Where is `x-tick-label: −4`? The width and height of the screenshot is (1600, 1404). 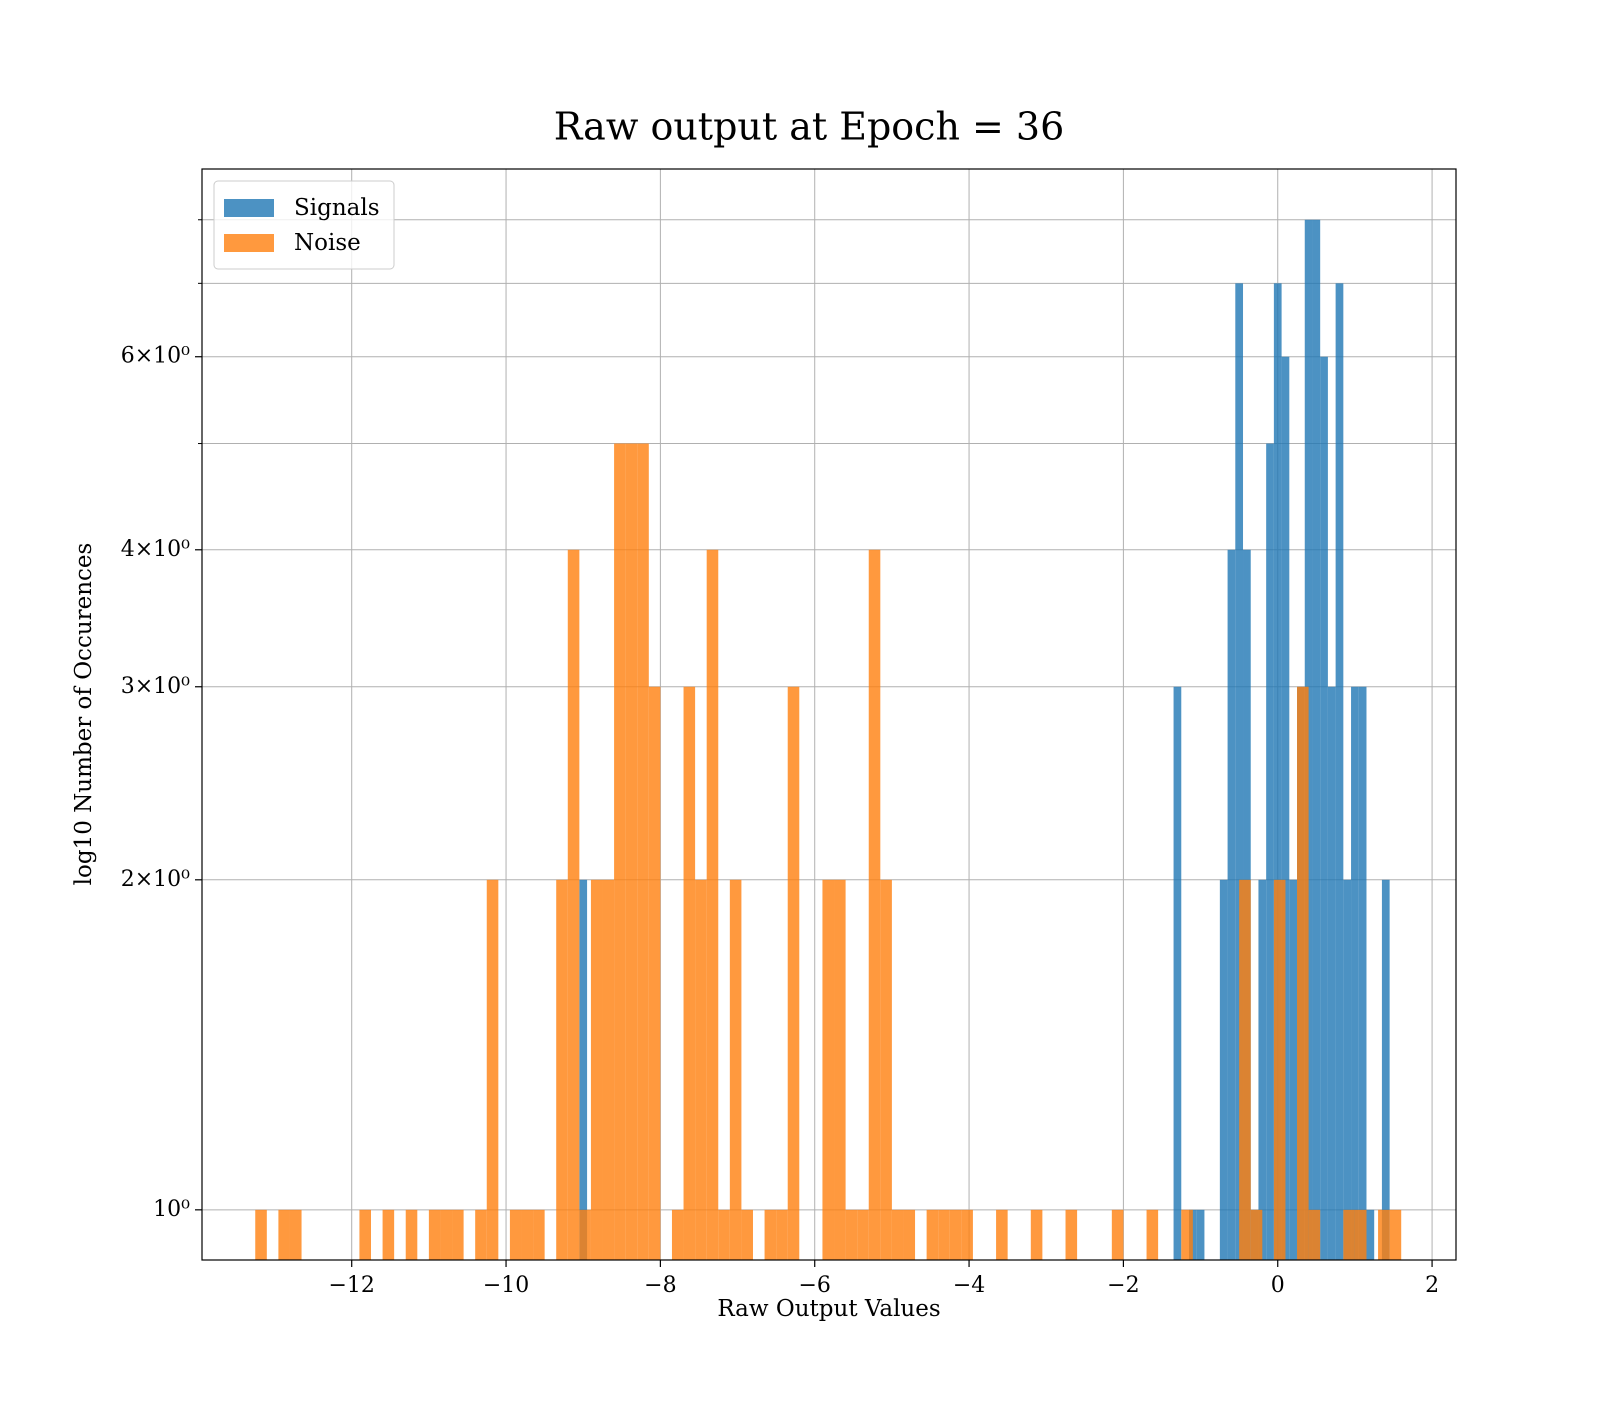
x-tick-label: −4 is located at coordinates (969, 1285).